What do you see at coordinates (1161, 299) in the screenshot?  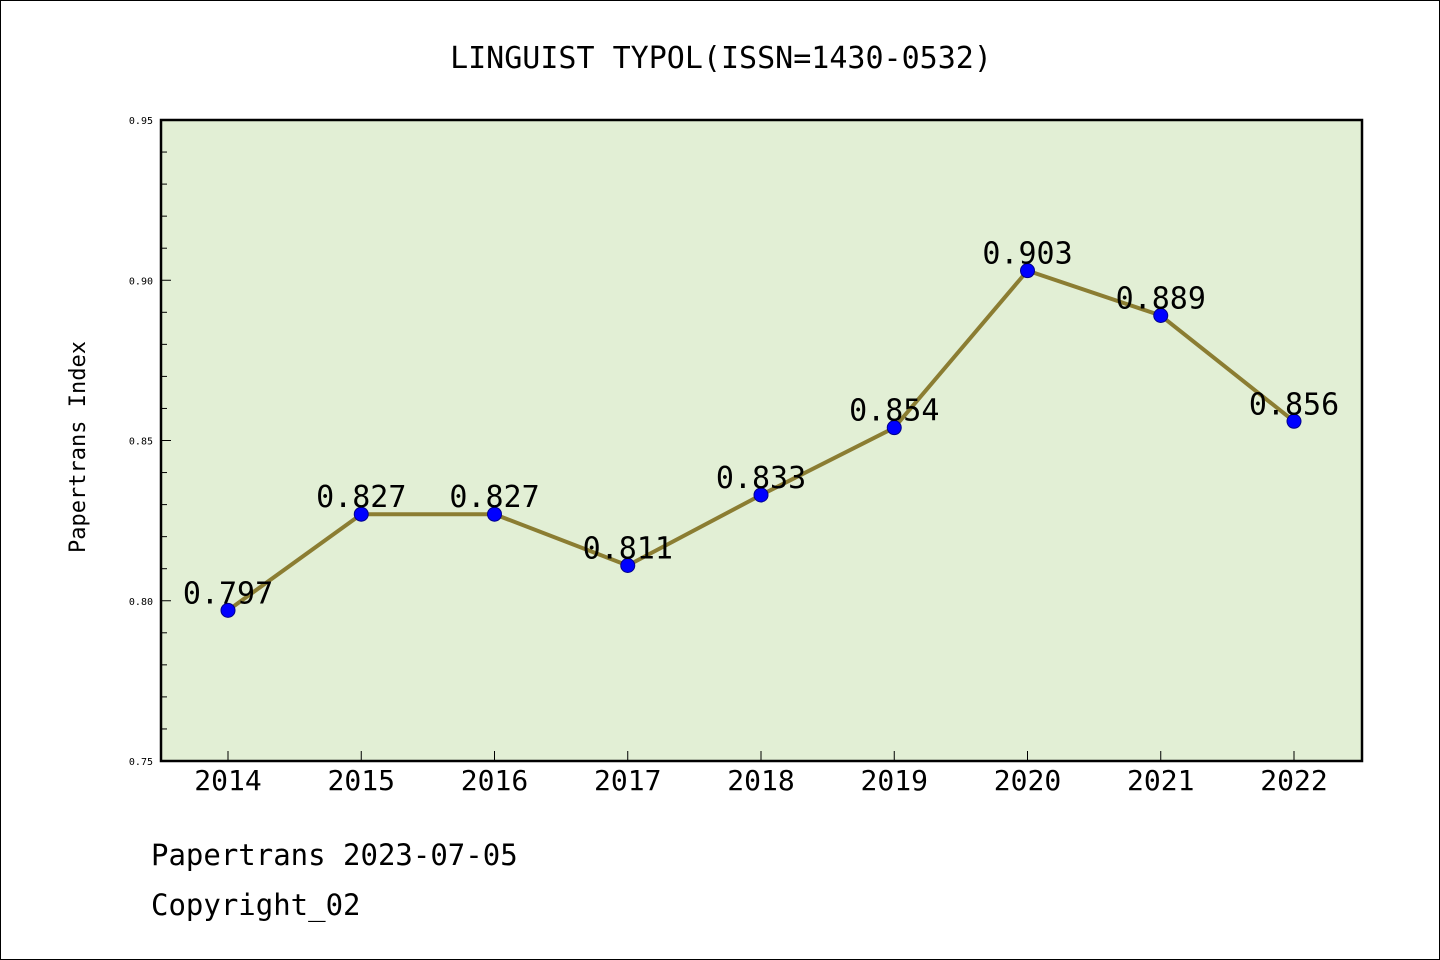 I see `data-label-2021: 0.889` at bounding box center [1161, 299].